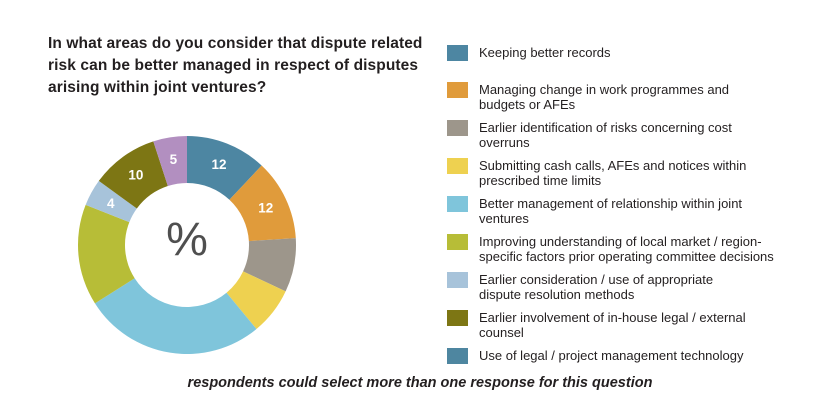 The image size is (840, 420). Describe the element at coordinates (135, 174) in the screenshot. I see `segment-value-label: 10` at that location.